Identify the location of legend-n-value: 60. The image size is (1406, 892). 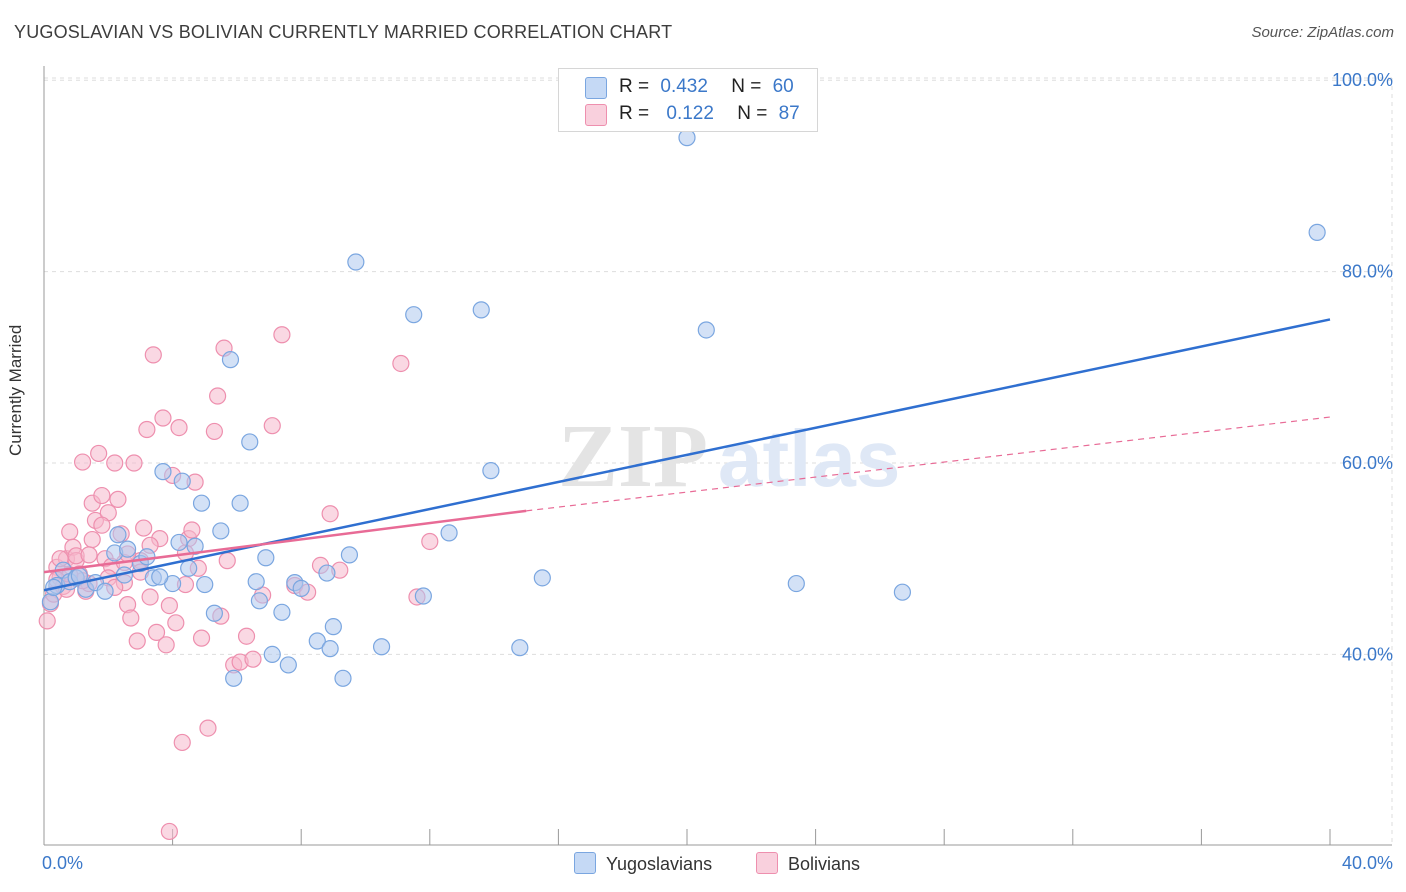
(783, 86).